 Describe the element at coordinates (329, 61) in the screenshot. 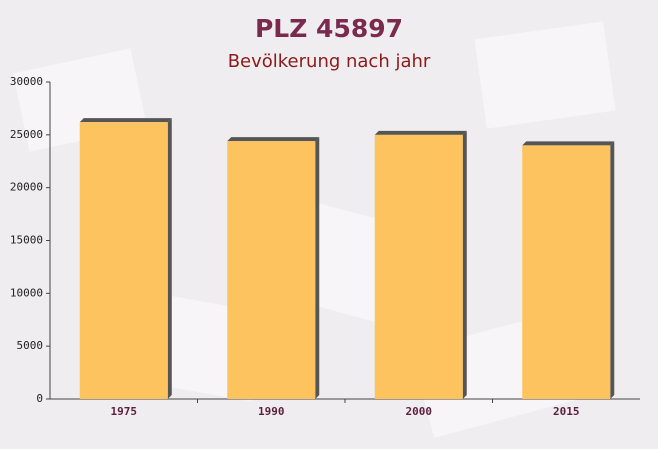

I see `chart-subtitle: Bevölkerung nach jahr` at that location.